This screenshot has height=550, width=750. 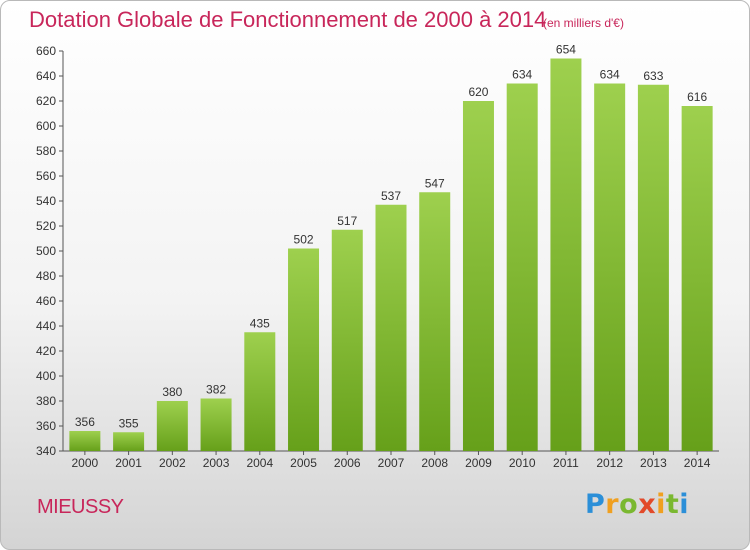 What do you see at coordinates (391, 196) in the screenshot?
I see `value-label: 537` at bounding box center [391, 196].